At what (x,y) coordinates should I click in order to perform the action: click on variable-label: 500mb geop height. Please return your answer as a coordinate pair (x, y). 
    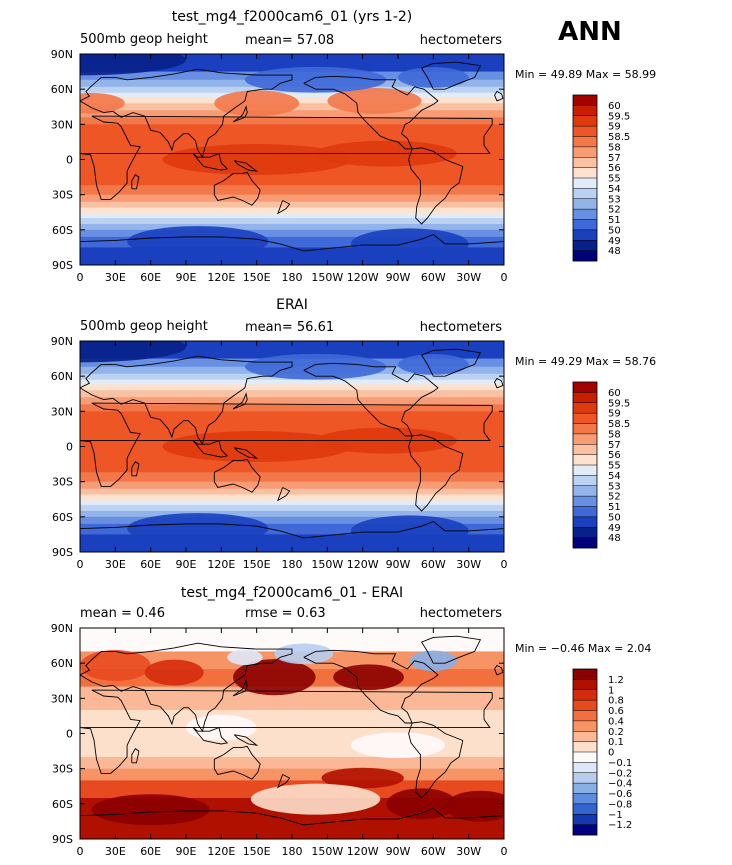
    Looking at the image, I should click on (144, 326).